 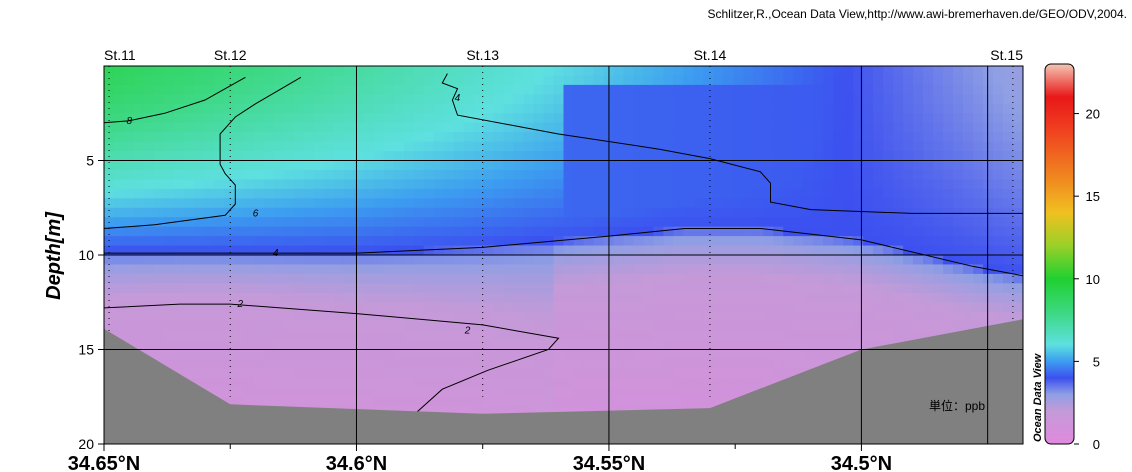 I want to click on colorbar-tick-label: 0, so click(x=1096, y=444).